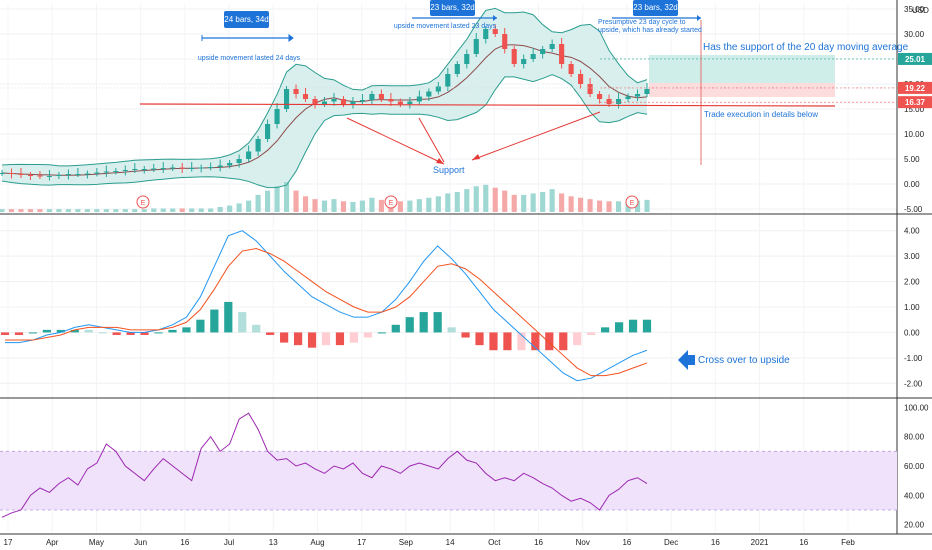 The image size is (932, 550). Describe the element at coordinates (915, 59) in the screenshot. I see `price-badge-label: 25.01` at that location.